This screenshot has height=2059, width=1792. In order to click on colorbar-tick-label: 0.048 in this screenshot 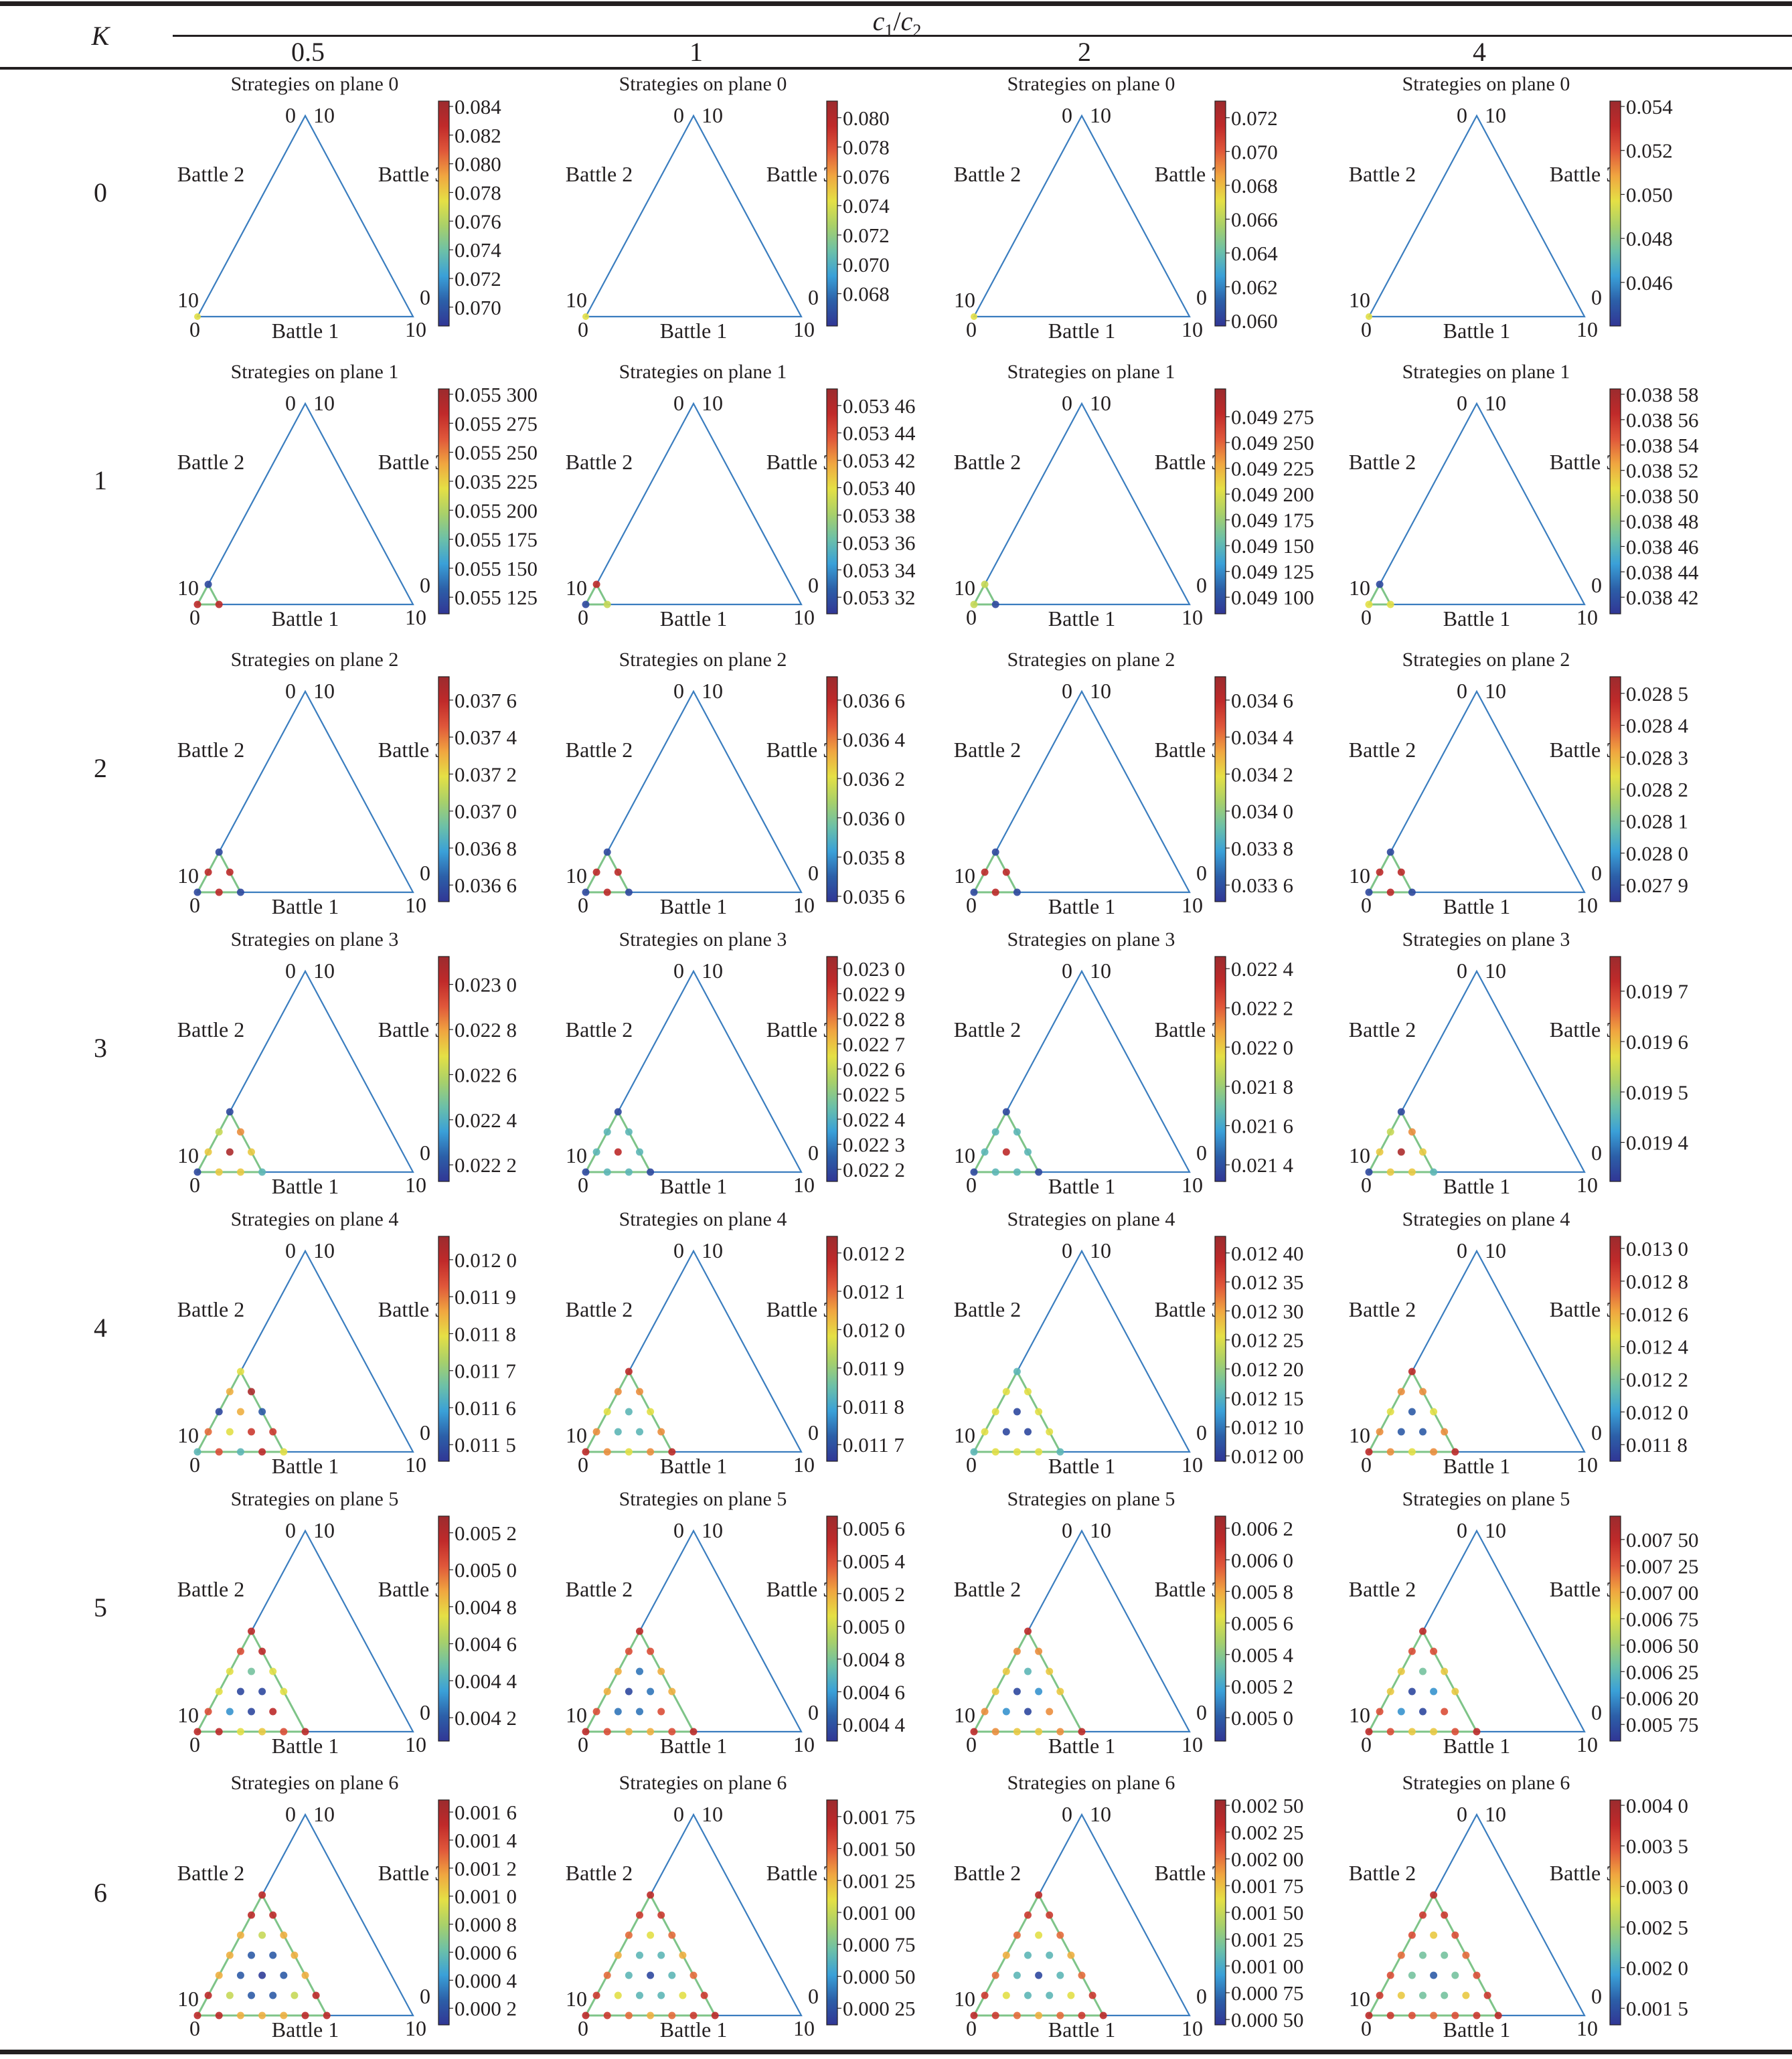, I will do `click(1650, 239)`.